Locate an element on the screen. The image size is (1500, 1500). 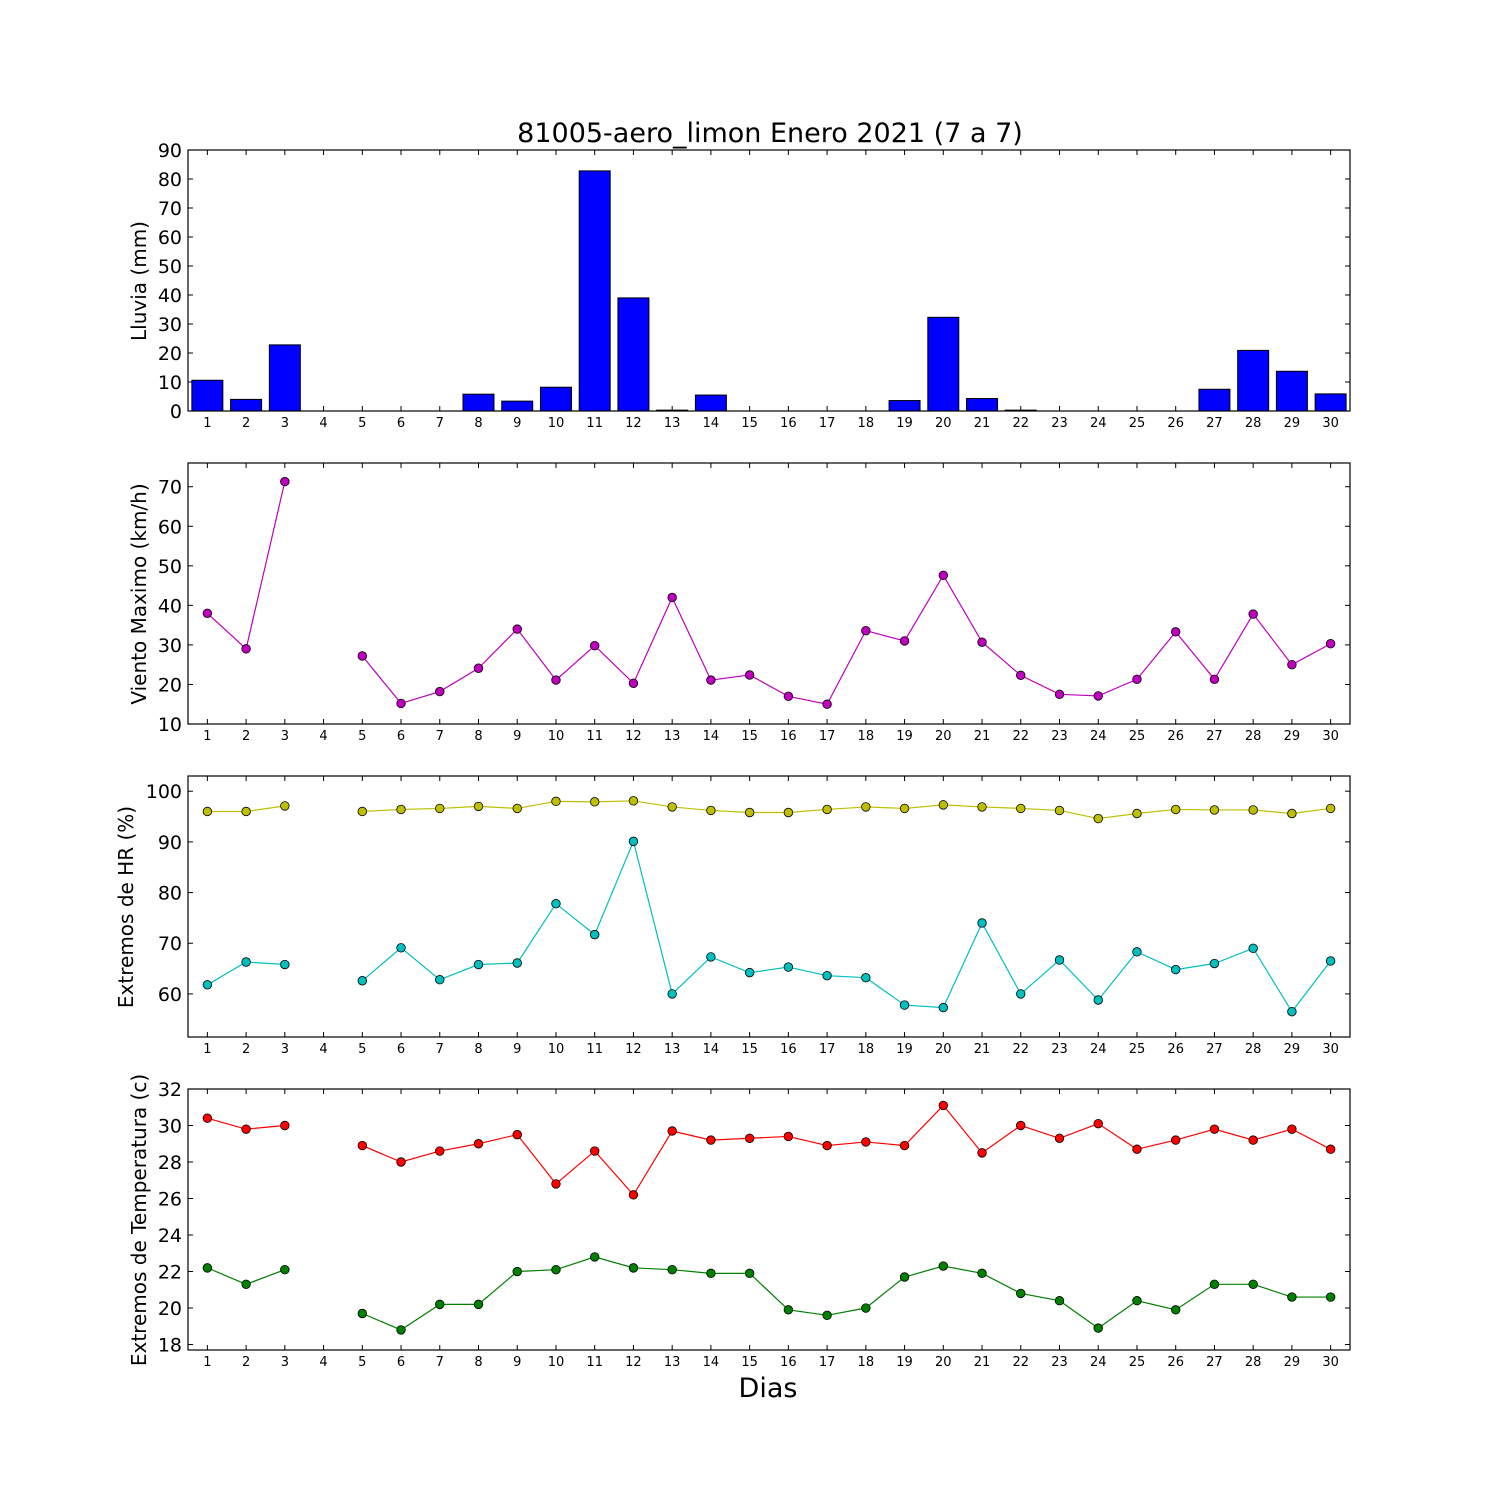
temperature-xtick-label: 2 is located at coordinates (246, 1362).